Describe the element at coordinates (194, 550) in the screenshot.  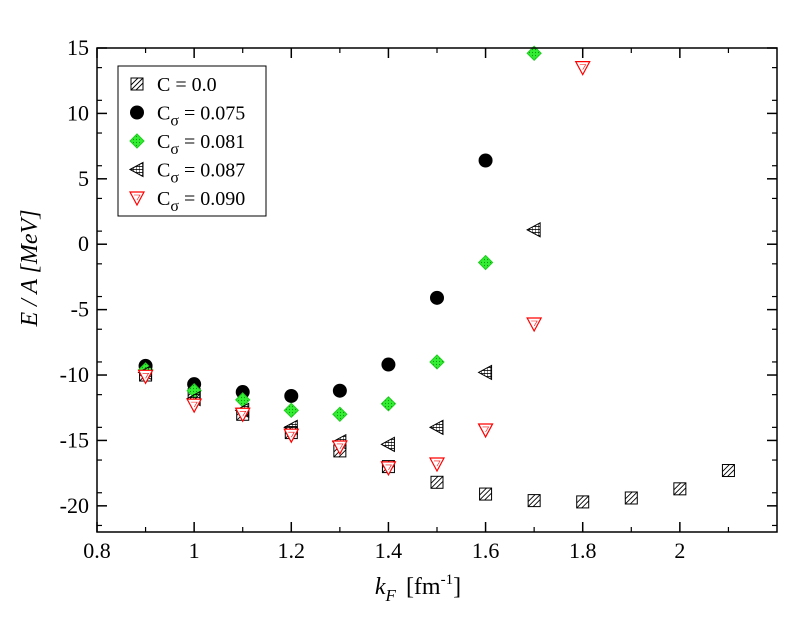
I see `x-tick-label: 1` at that location.